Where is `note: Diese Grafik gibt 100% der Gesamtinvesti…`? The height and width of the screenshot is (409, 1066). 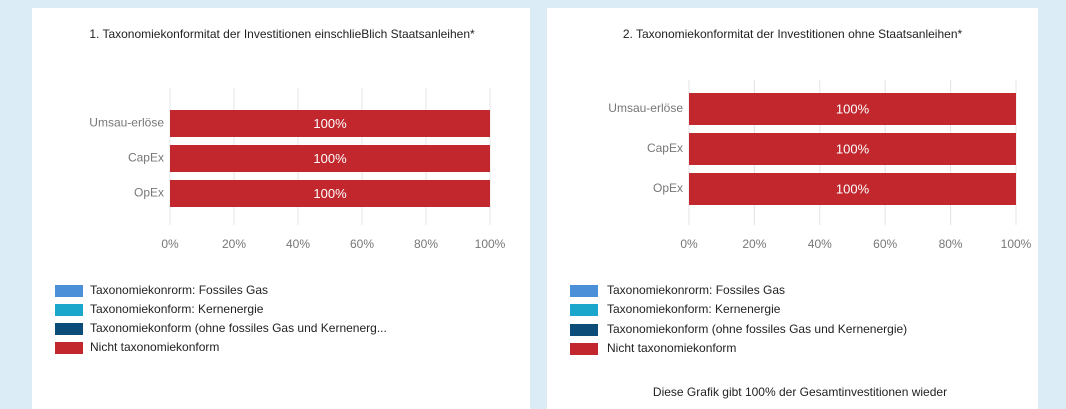
note: Diese Grafik gibt 100% der Gesamtinvesti… is located at coordinates (800, 392).